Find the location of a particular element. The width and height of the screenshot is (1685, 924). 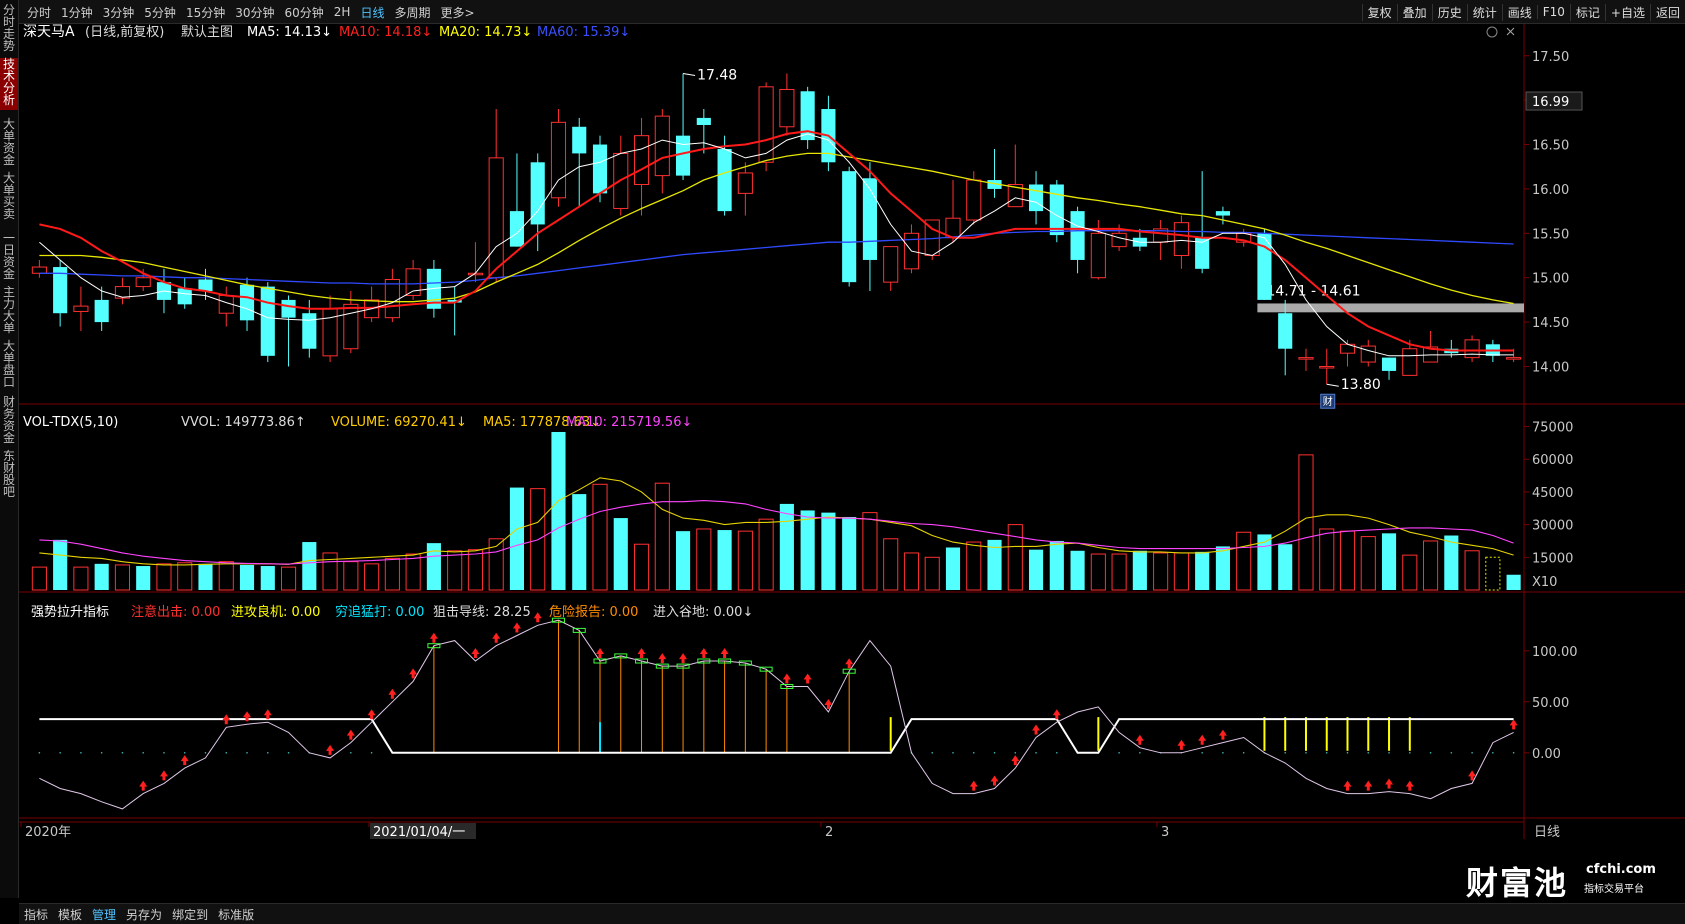

volume-indicator: MA10: 215719.56↓ is located at coordinates (629, 422).